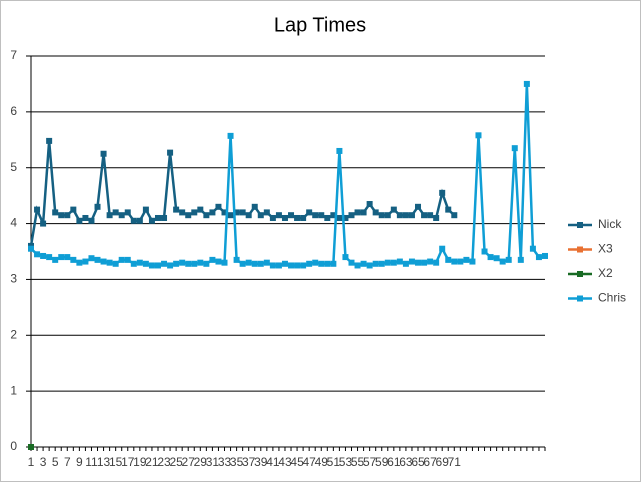  What do you see at coordinates (370, 462) in the screenshot?
I see `x-tick-label: 57` at bounding box center [370, 462].